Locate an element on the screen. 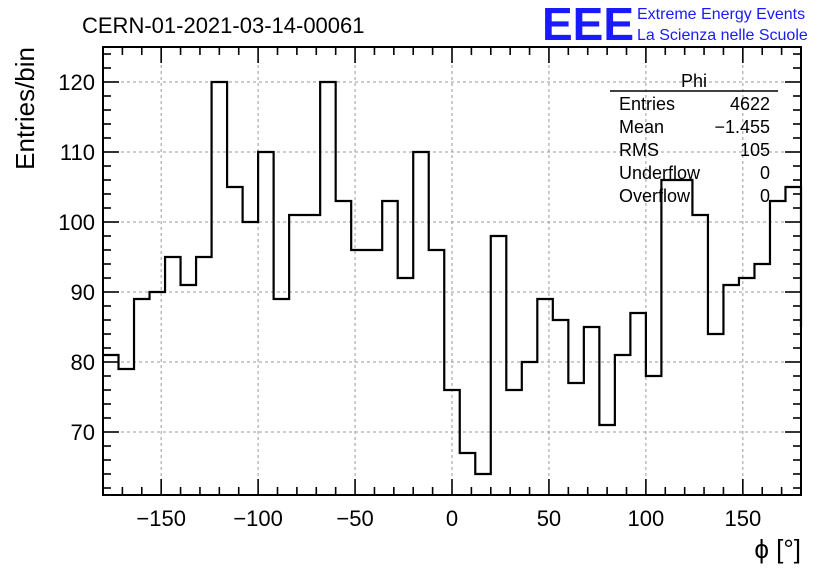 This screenshot has width=836, height=572. stats-row-value: 4622 is located at coordinates (750, 104).